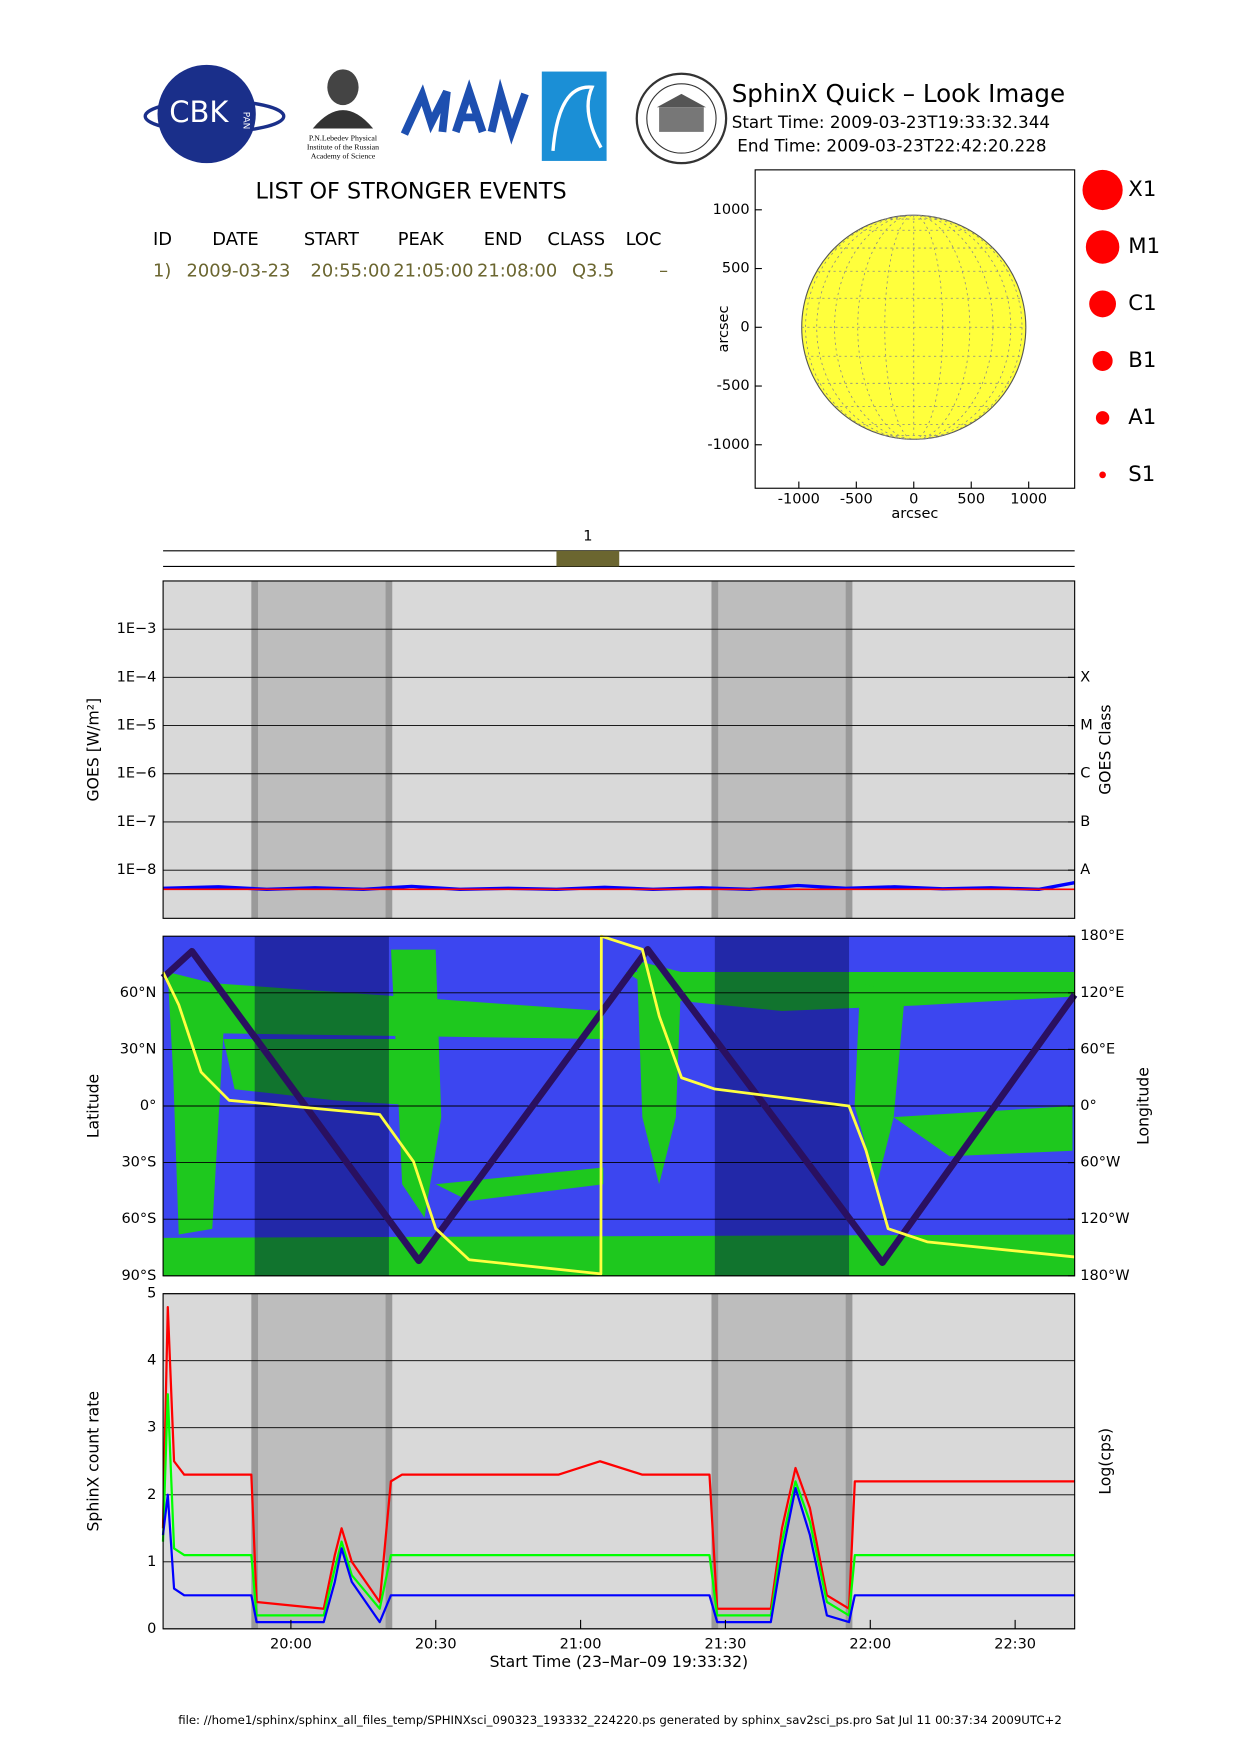  Describe the element at coordinates (138, 1276) in the screenshot. I see `y-tick-label: 90°S` at that location.